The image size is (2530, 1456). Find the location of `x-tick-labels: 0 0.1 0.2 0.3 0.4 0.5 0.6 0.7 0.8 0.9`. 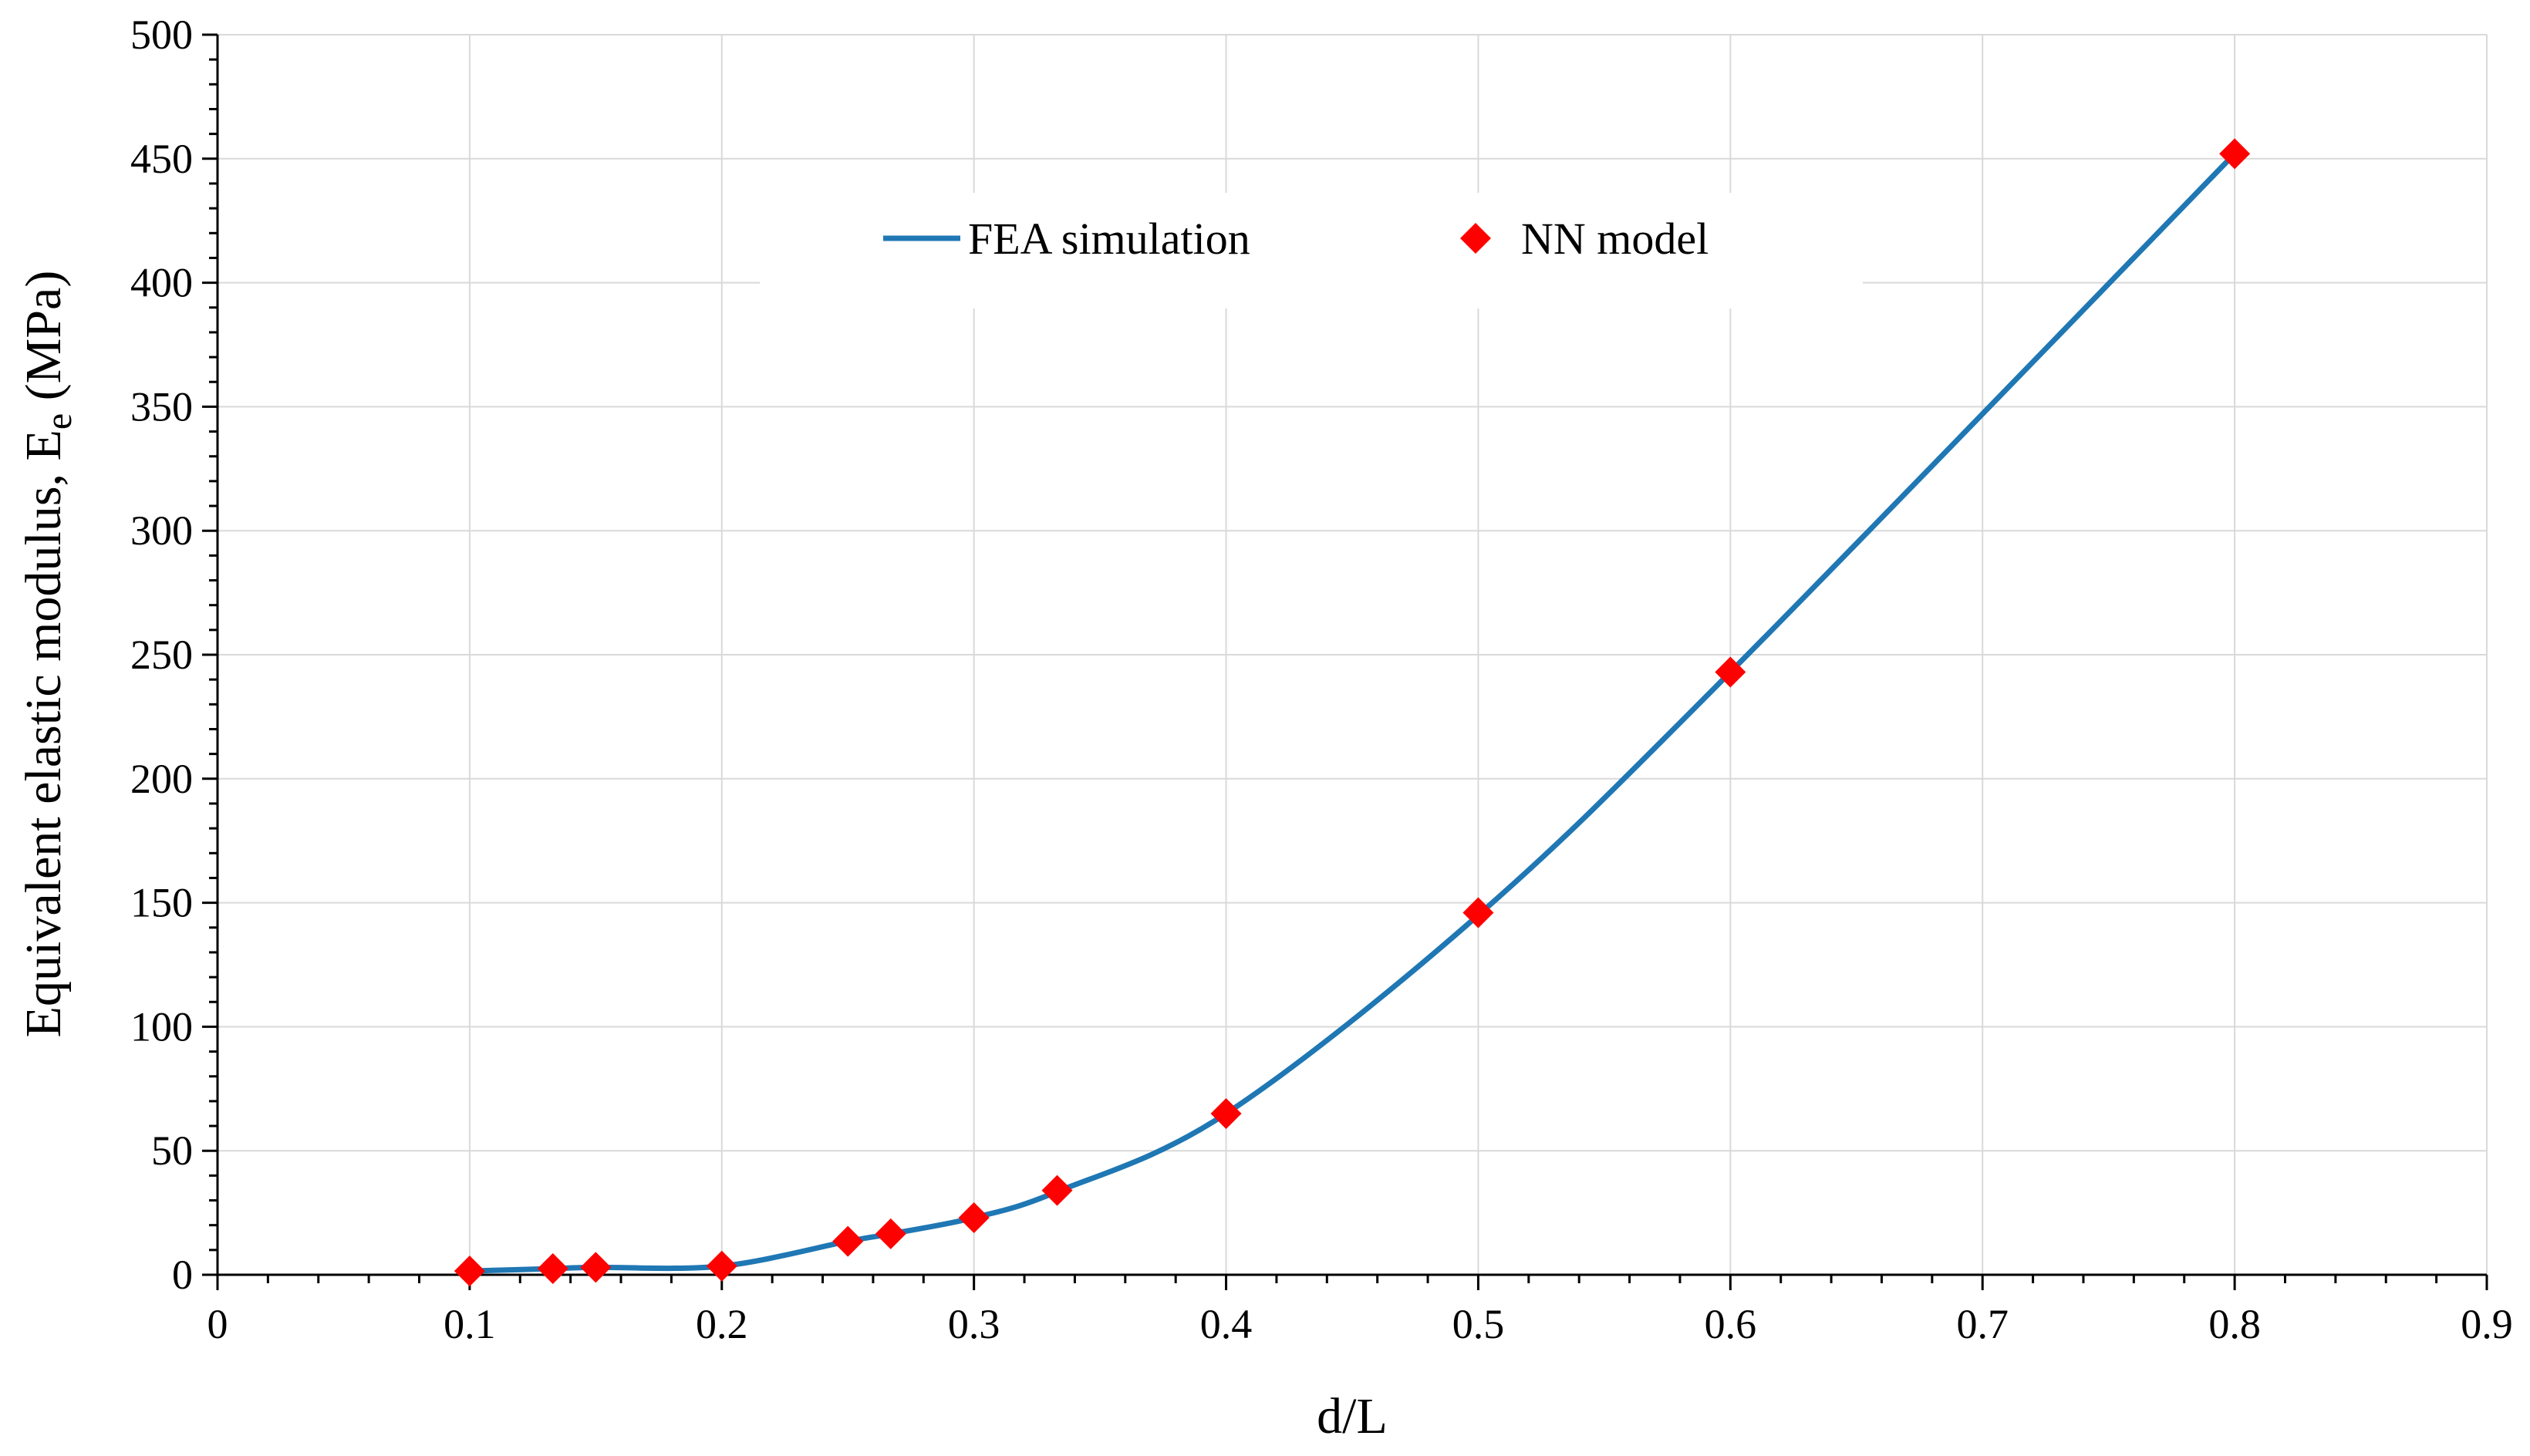

x-tick-labels: 0 0.1 0.2 0.3 0.4 0.5 0.6 0.7 0.8 0.9 is located at coordinates (1360, 1324).